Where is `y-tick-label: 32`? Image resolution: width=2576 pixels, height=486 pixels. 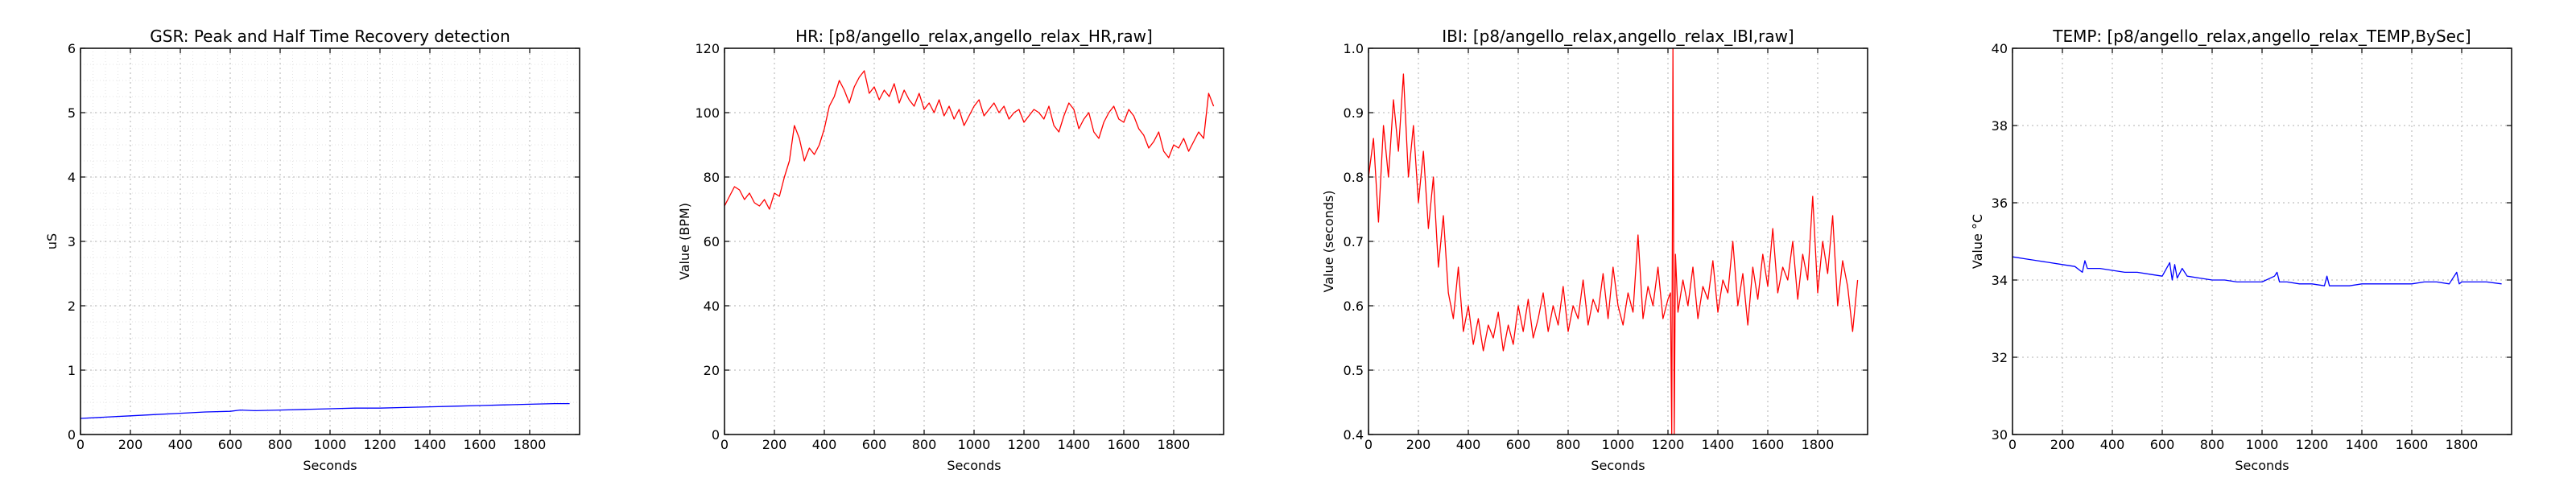 y-tick-label: 32 is located at coordinates (2000, 357).